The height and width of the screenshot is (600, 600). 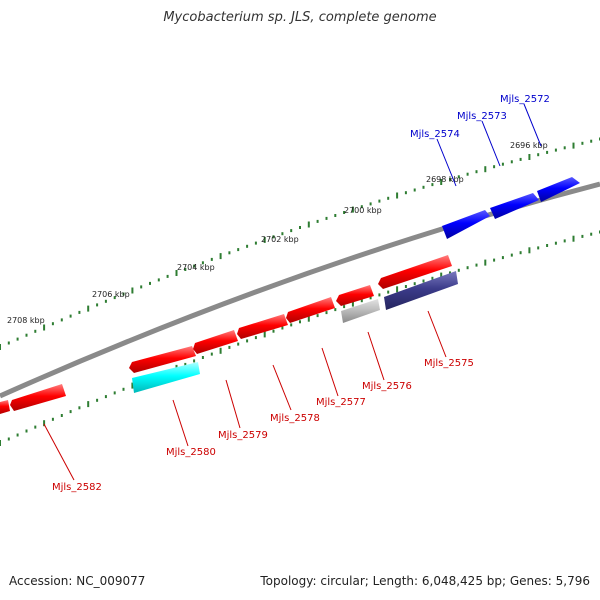 What do you see at coordinates (387, 386) in the screenshot?
I see `gene-label: Mjls_2576` at bounding box center [387, 386].